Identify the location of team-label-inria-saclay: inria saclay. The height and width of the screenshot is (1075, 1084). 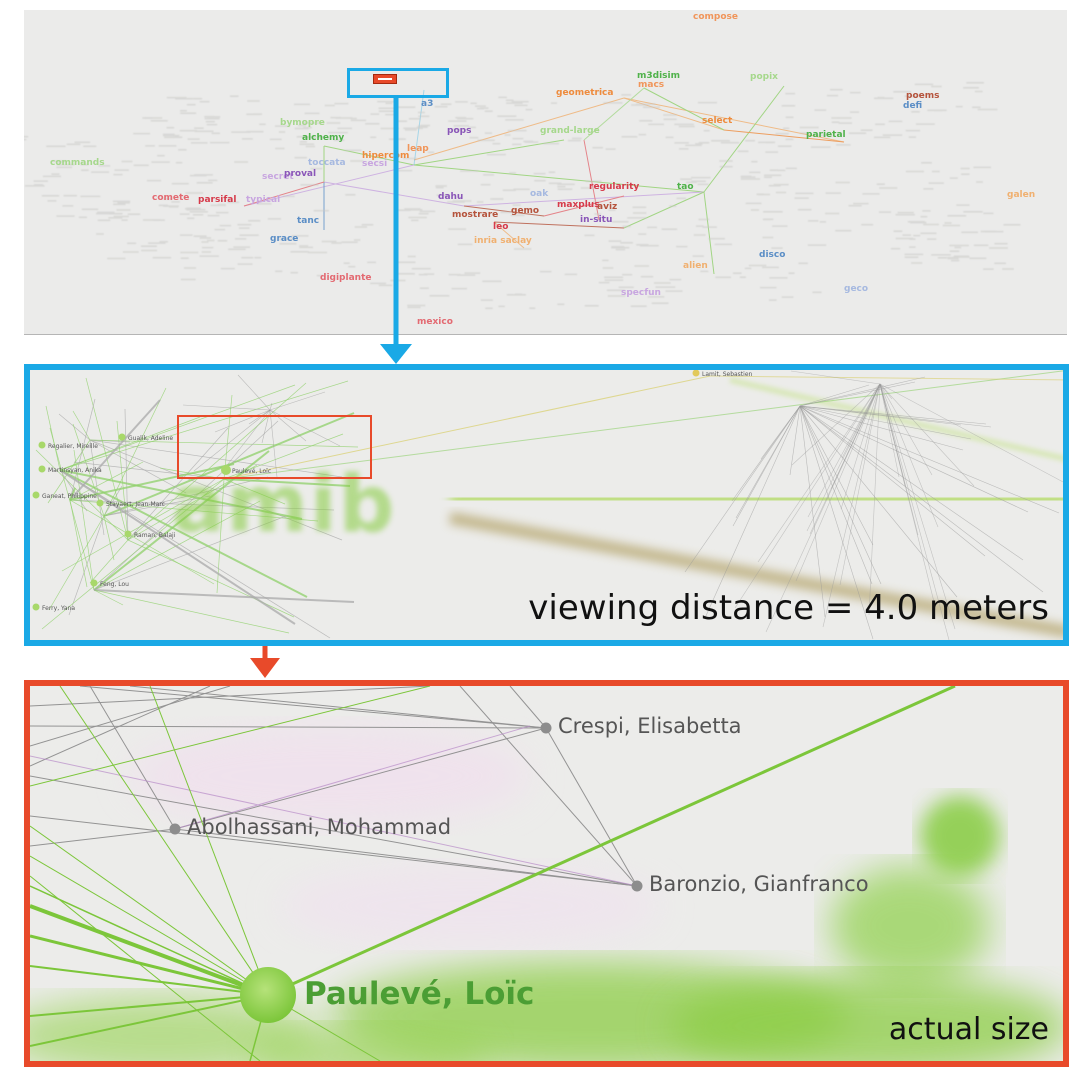
(503, 241).